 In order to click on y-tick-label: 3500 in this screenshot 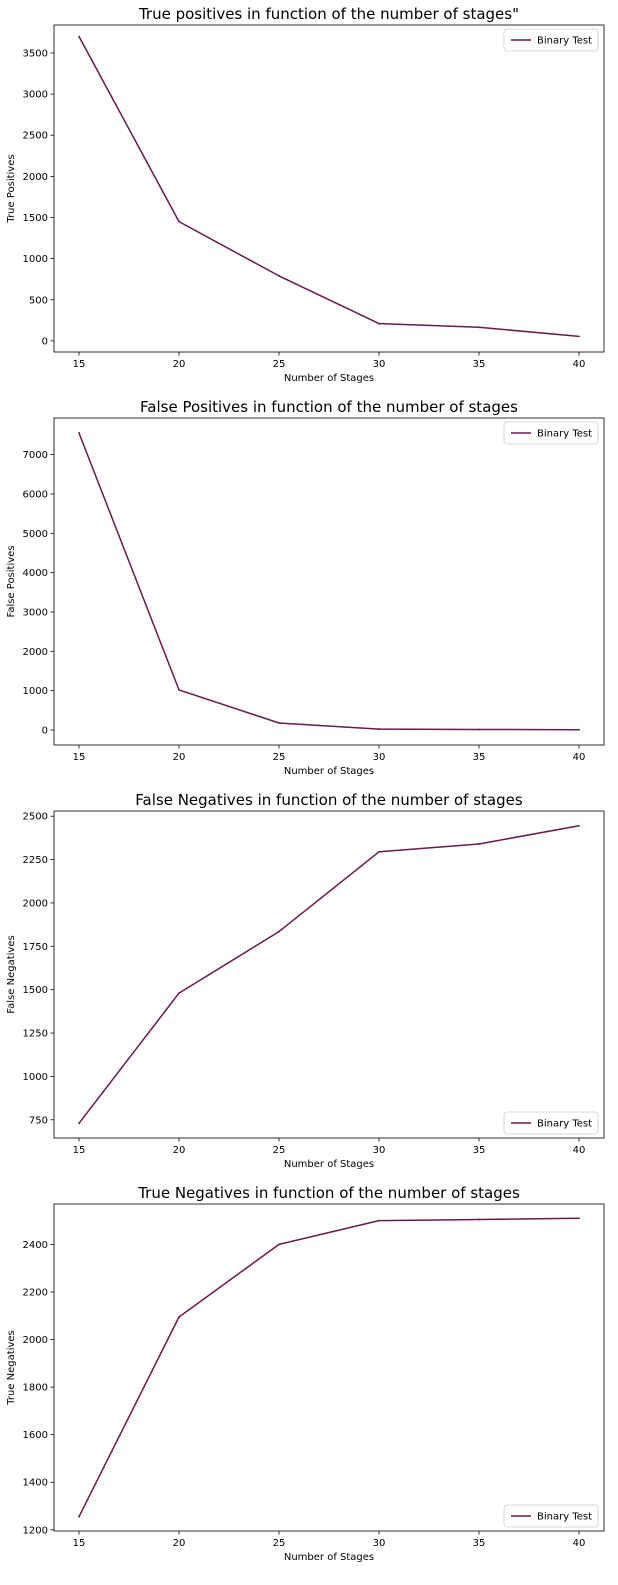, I will do `click(35, 53)`.